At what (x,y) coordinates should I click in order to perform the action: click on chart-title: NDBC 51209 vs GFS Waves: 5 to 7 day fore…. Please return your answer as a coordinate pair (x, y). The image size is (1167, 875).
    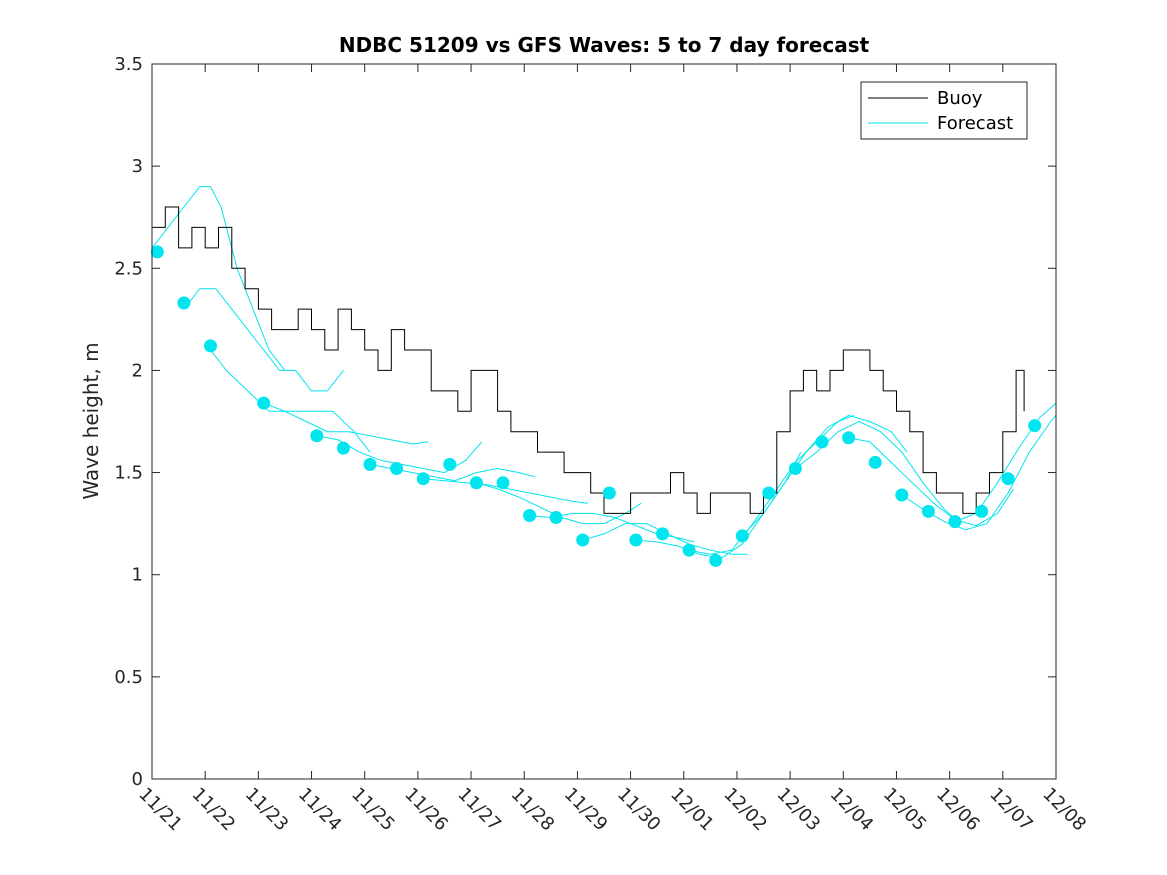
    Looking at the image, I should click on (604, 45).